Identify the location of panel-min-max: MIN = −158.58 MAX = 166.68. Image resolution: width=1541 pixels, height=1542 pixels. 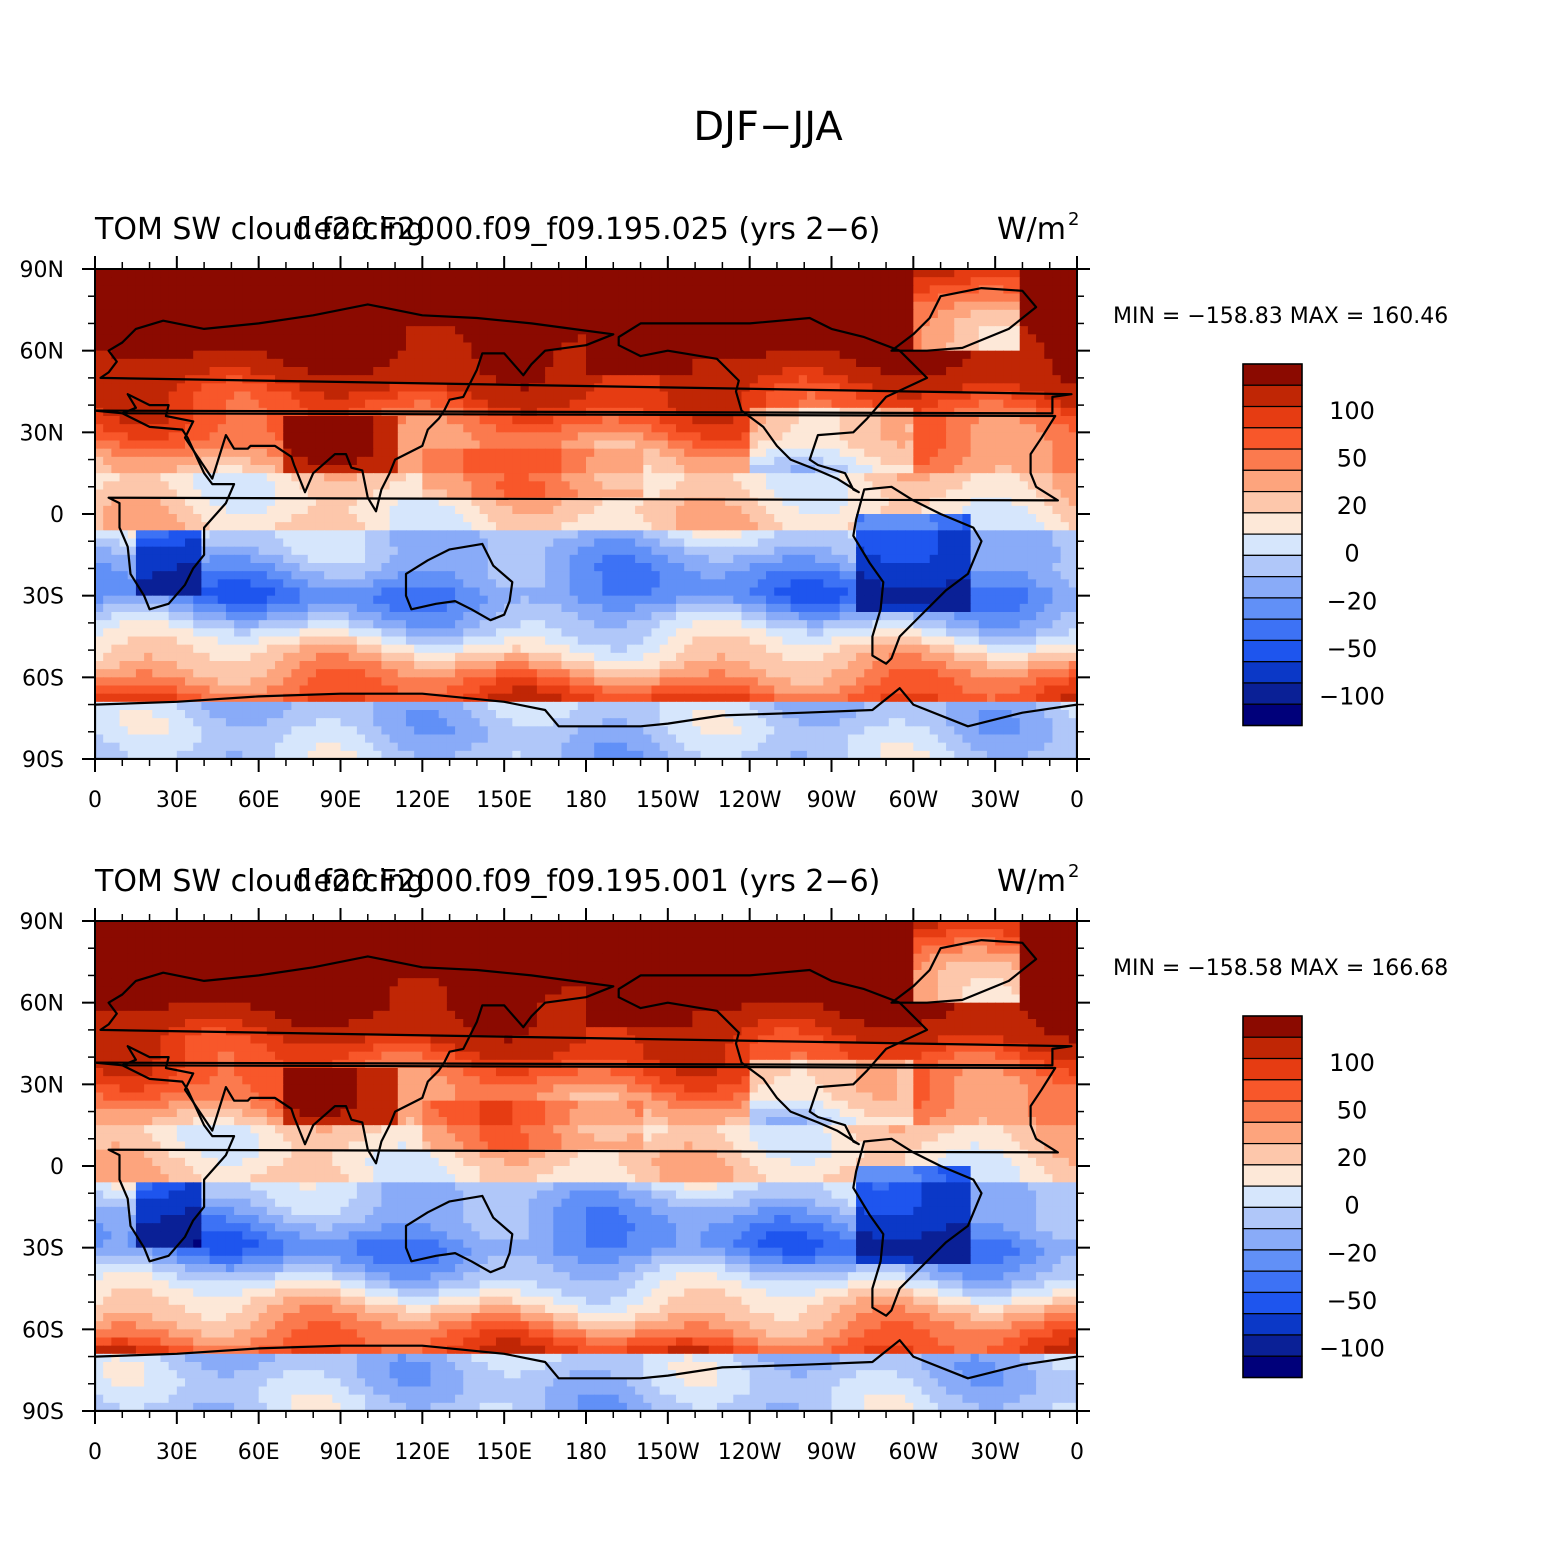
(1280, 968).